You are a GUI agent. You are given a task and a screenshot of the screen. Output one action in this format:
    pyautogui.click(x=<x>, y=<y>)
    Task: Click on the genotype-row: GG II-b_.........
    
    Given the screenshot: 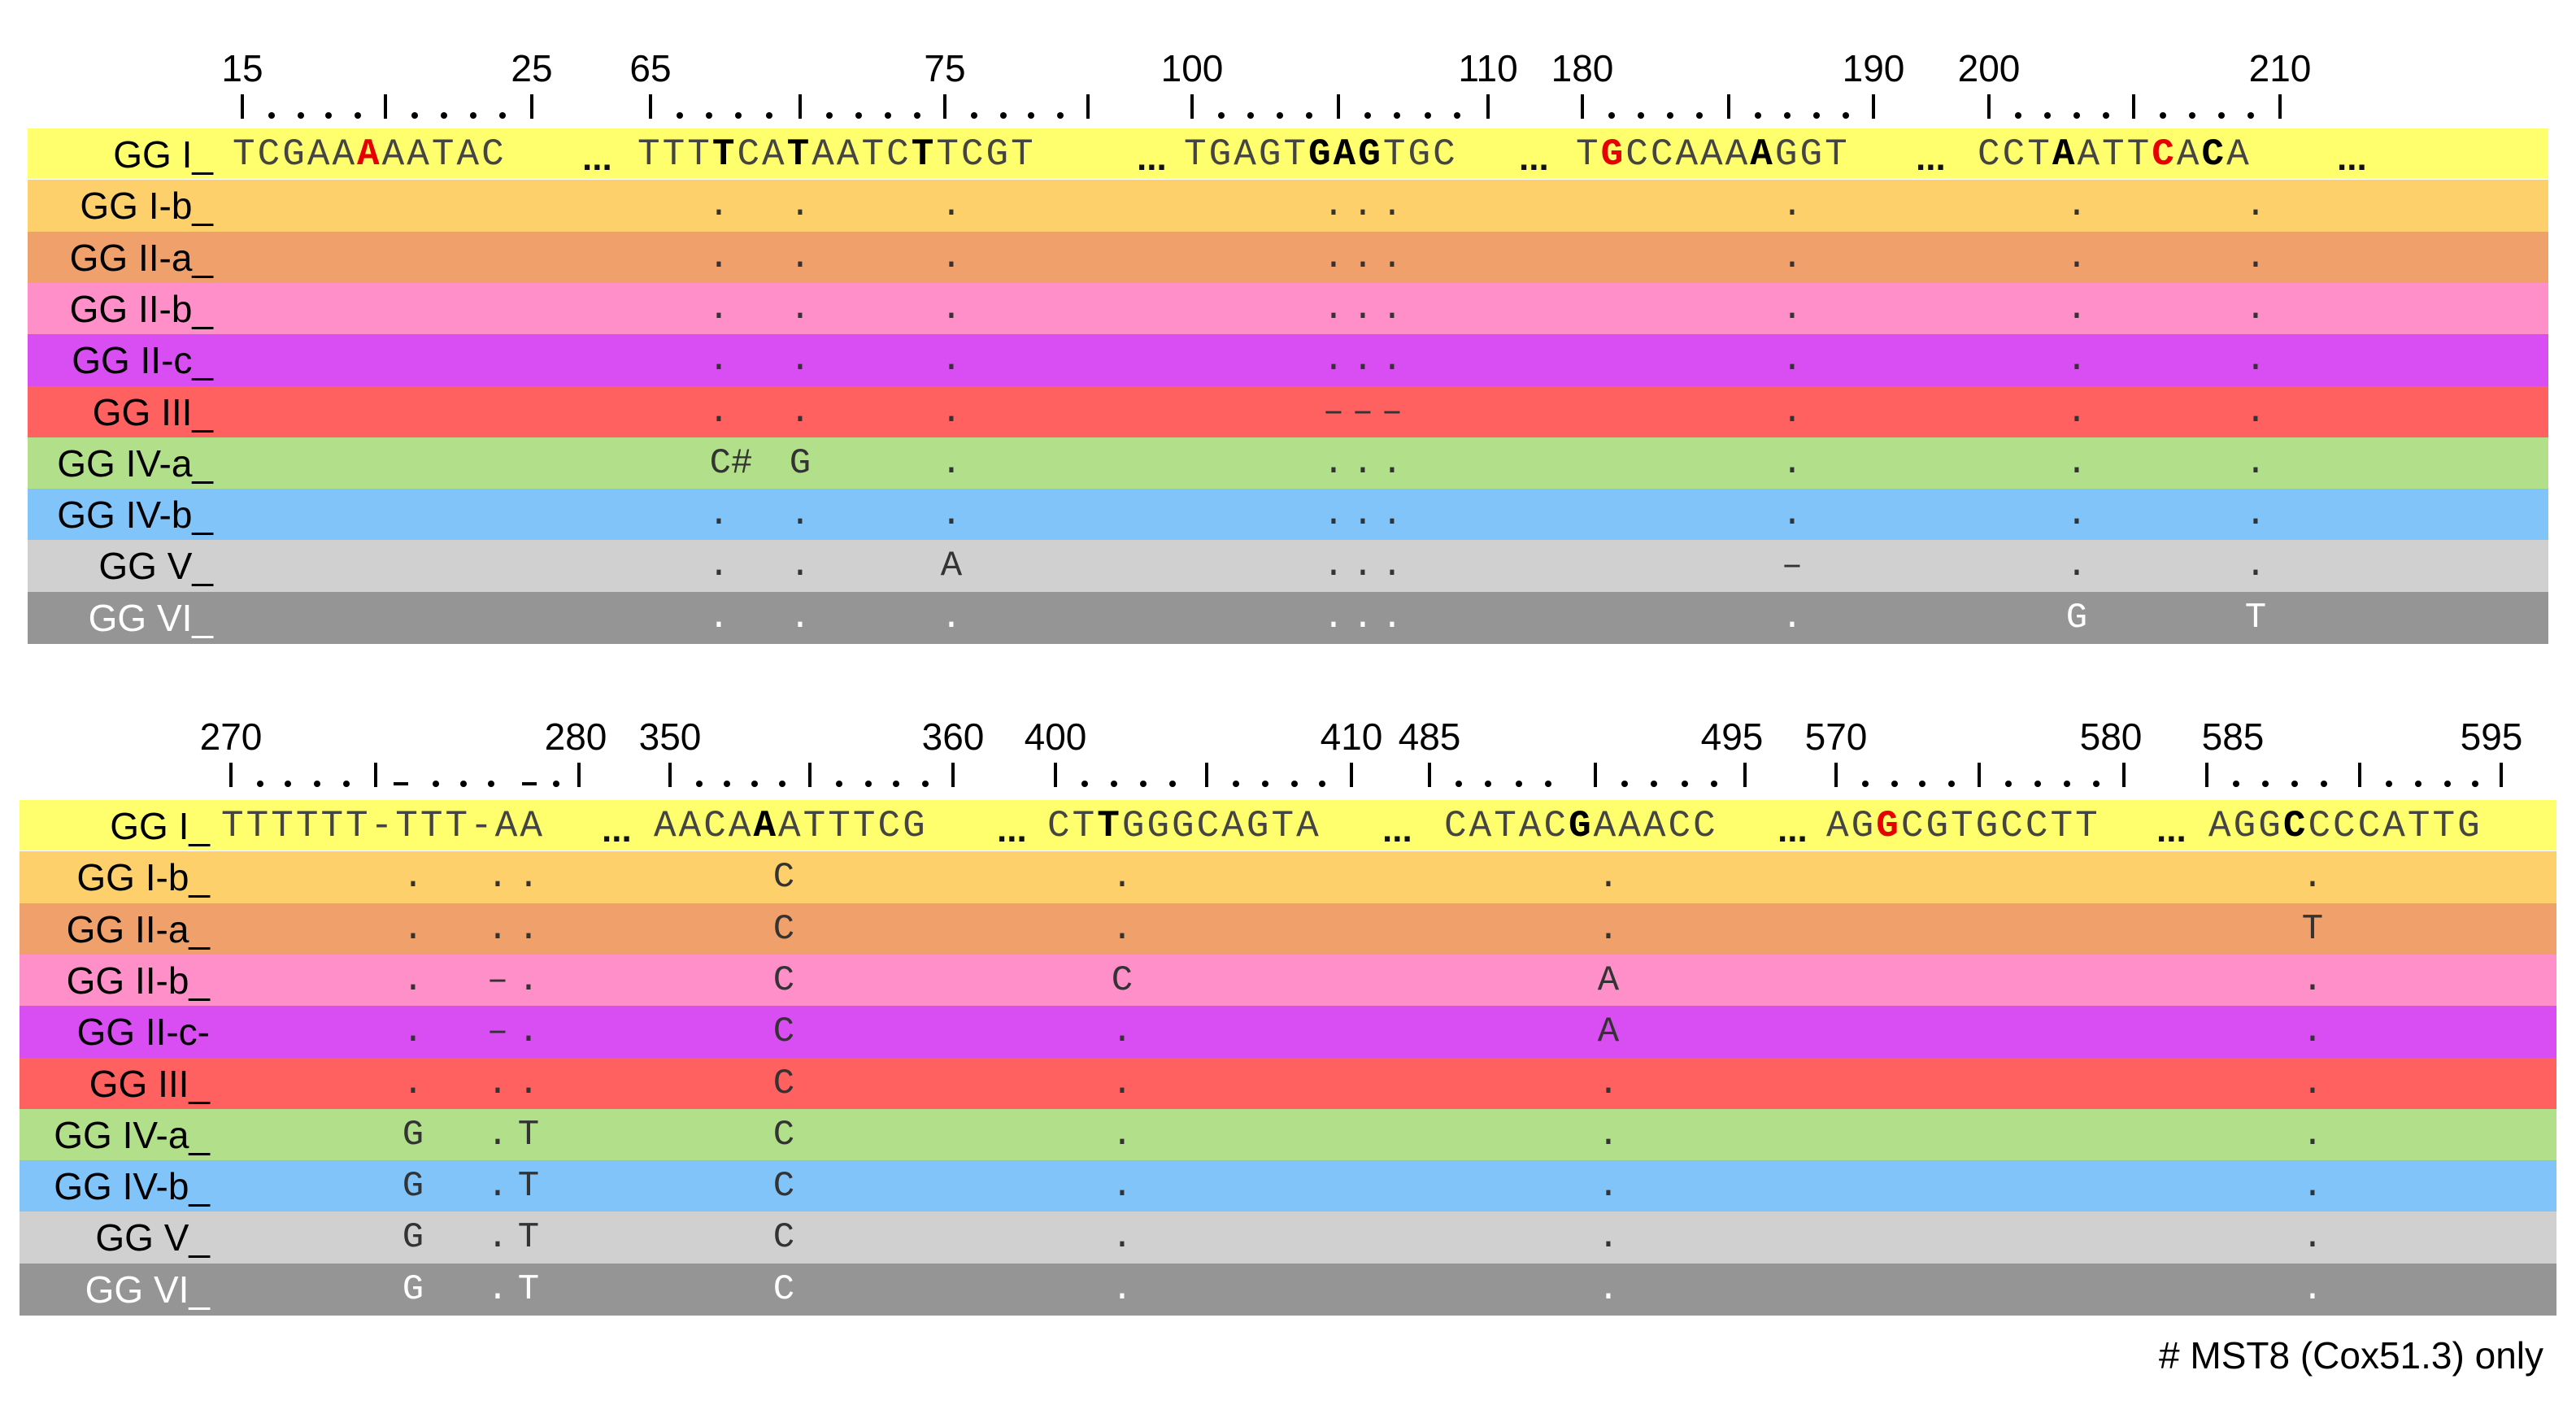 What is the action you would take?
    pyautogui.click(x=1288, y=308)
    